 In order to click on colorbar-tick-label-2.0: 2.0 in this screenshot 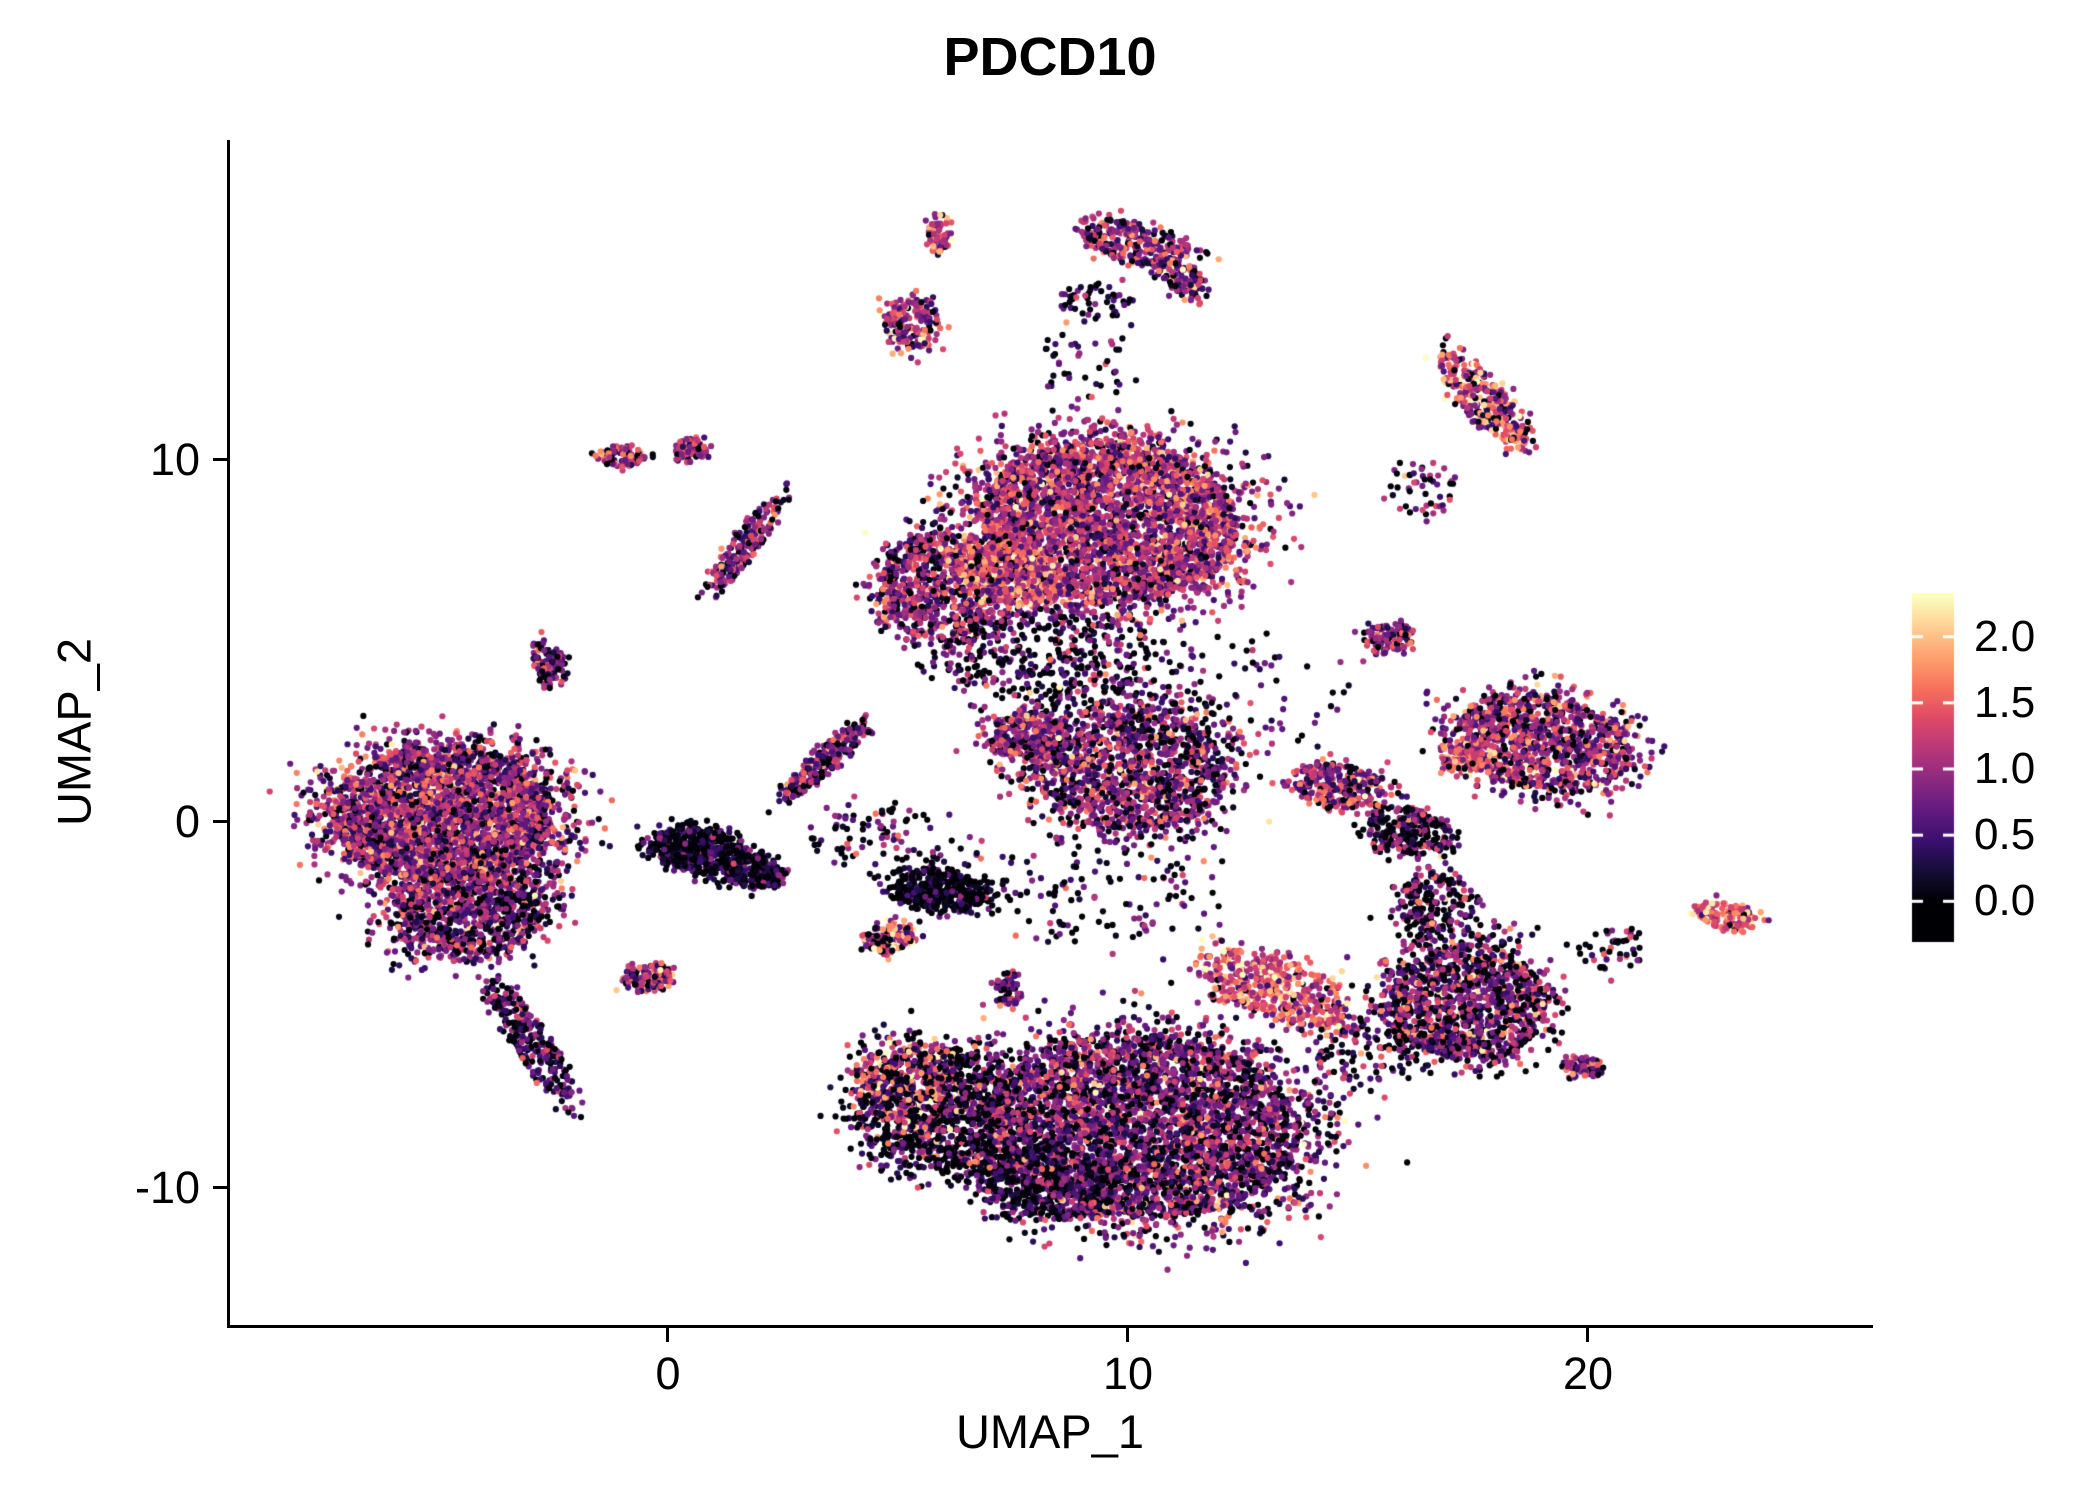, I will do `click(2005, 636)`.